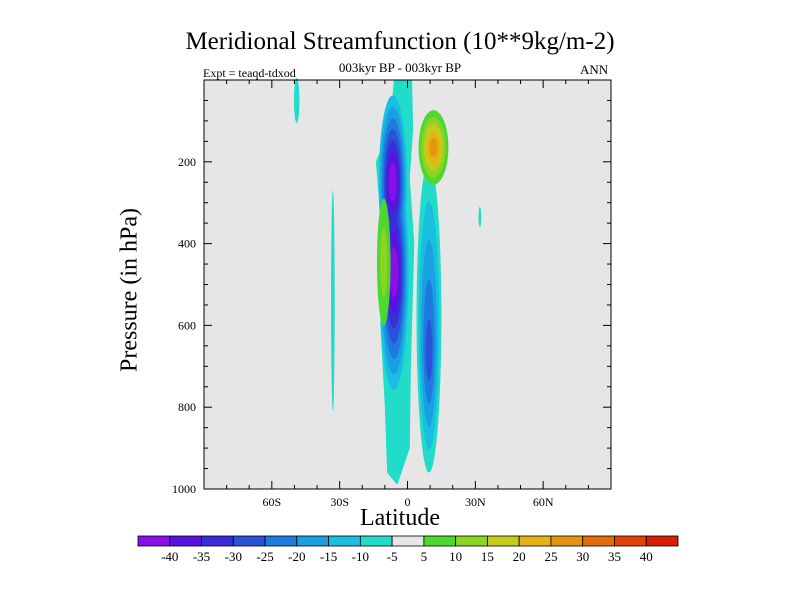 The image size is (800, 600). Describe the element at coordinates (392, 556) in the screenshot. I see `colorbar-label: -5` at that location.